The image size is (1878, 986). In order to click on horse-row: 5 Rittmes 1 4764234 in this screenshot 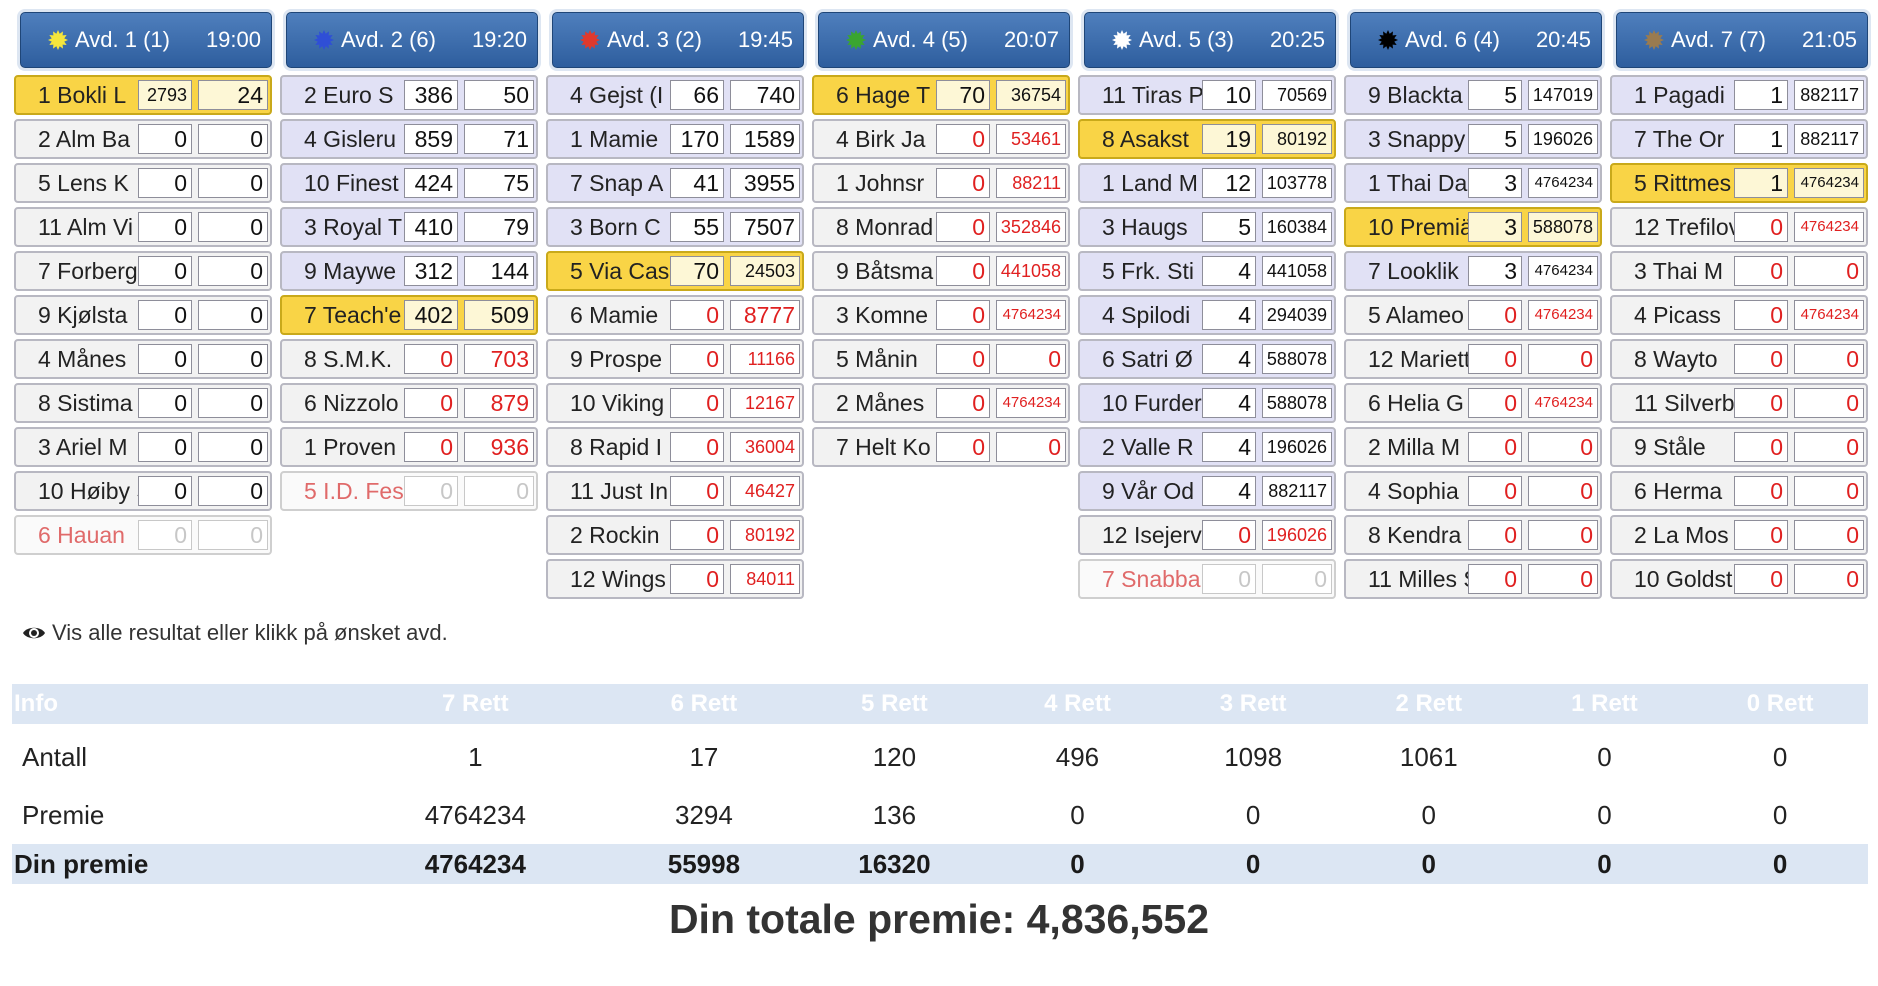, I will do `click(1739, 183)`.